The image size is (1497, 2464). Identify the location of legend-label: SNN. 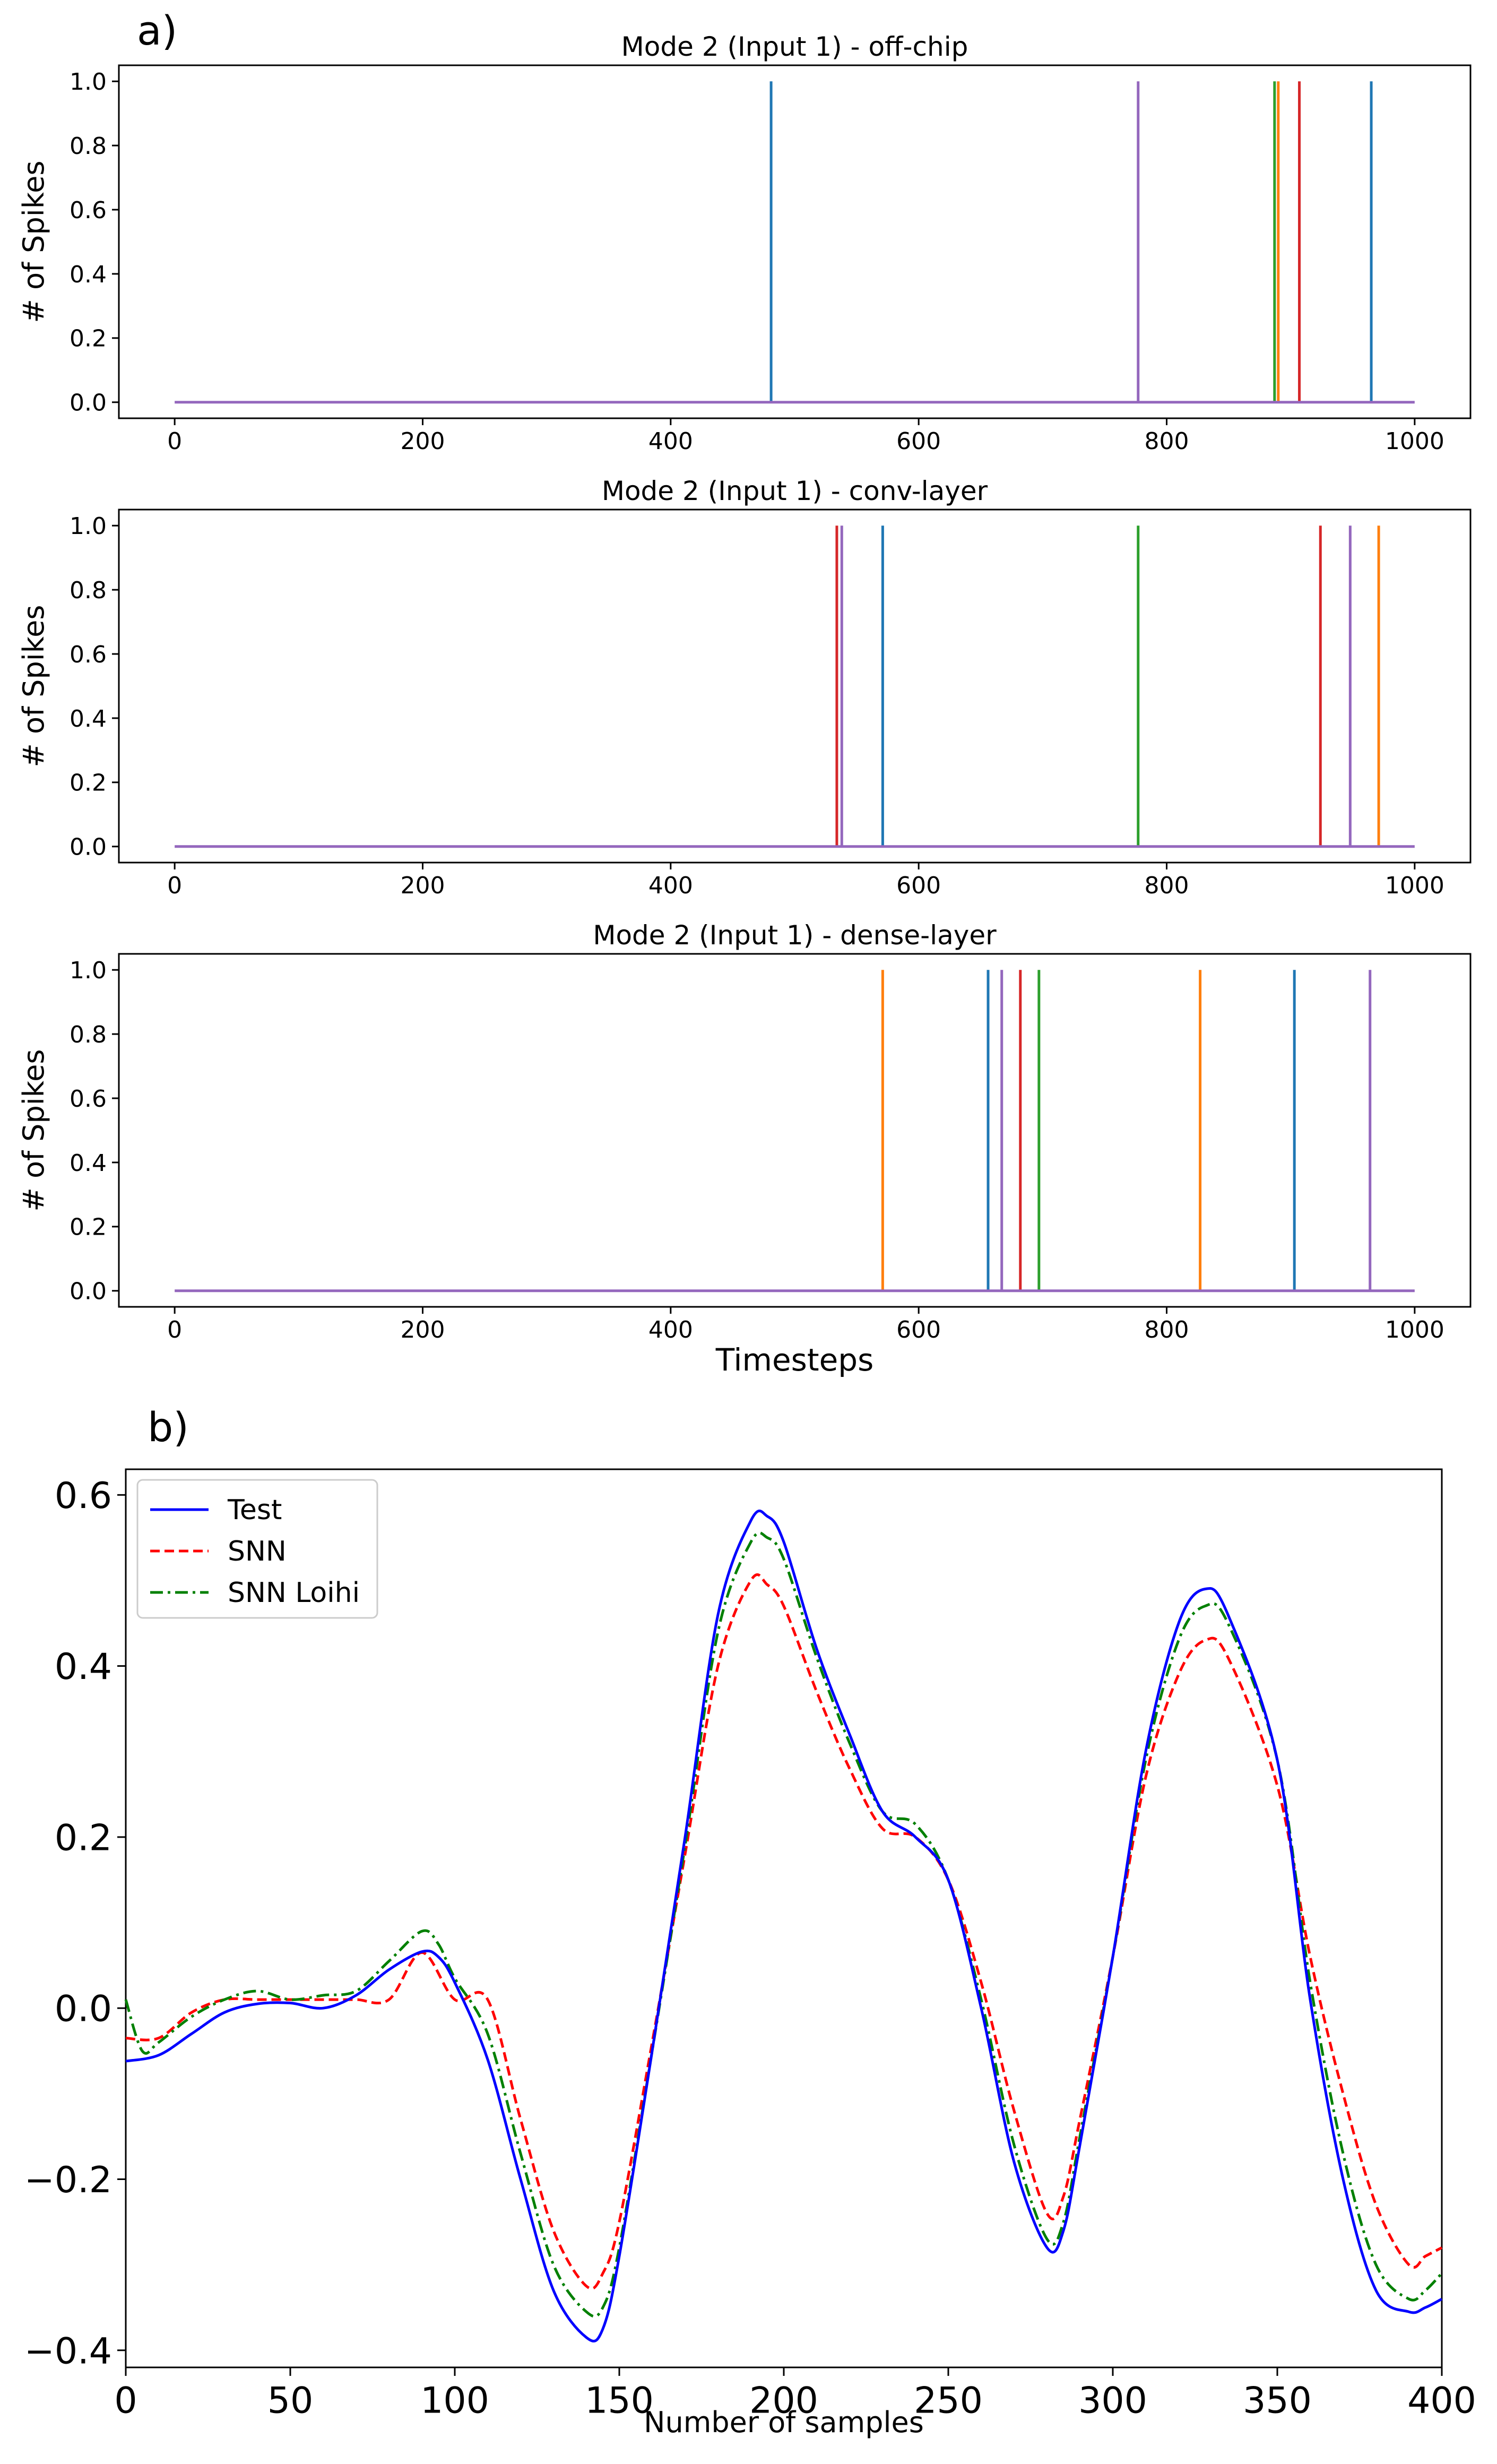
(257, 1551).